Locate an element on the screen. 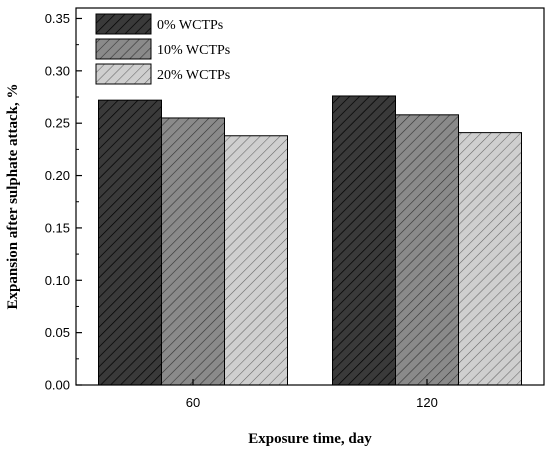  legend: 0% WCTPs 10% WCTPs 20% WCTPs is located at coordinates (162, 49).